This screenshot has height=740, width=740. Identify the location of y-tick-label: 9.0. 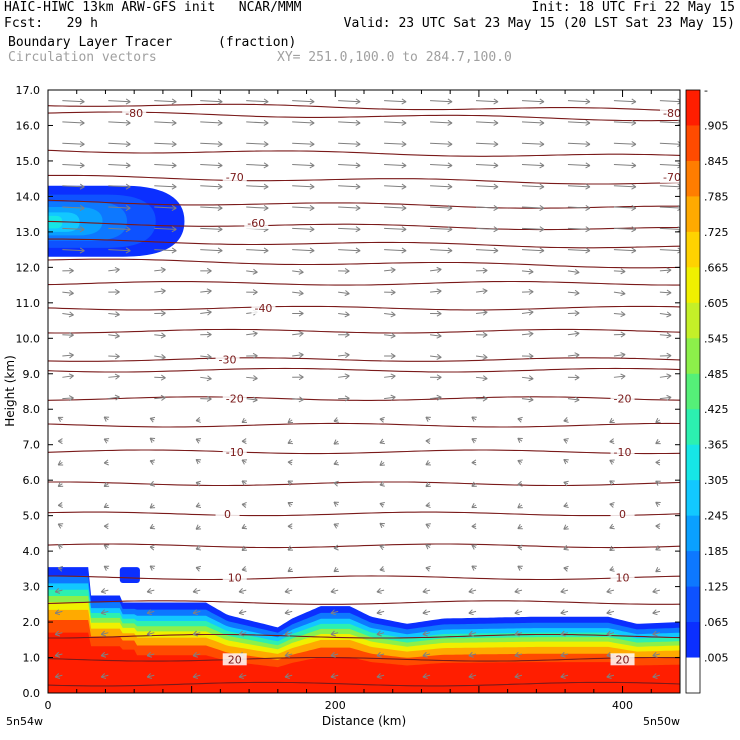
(32, 374).